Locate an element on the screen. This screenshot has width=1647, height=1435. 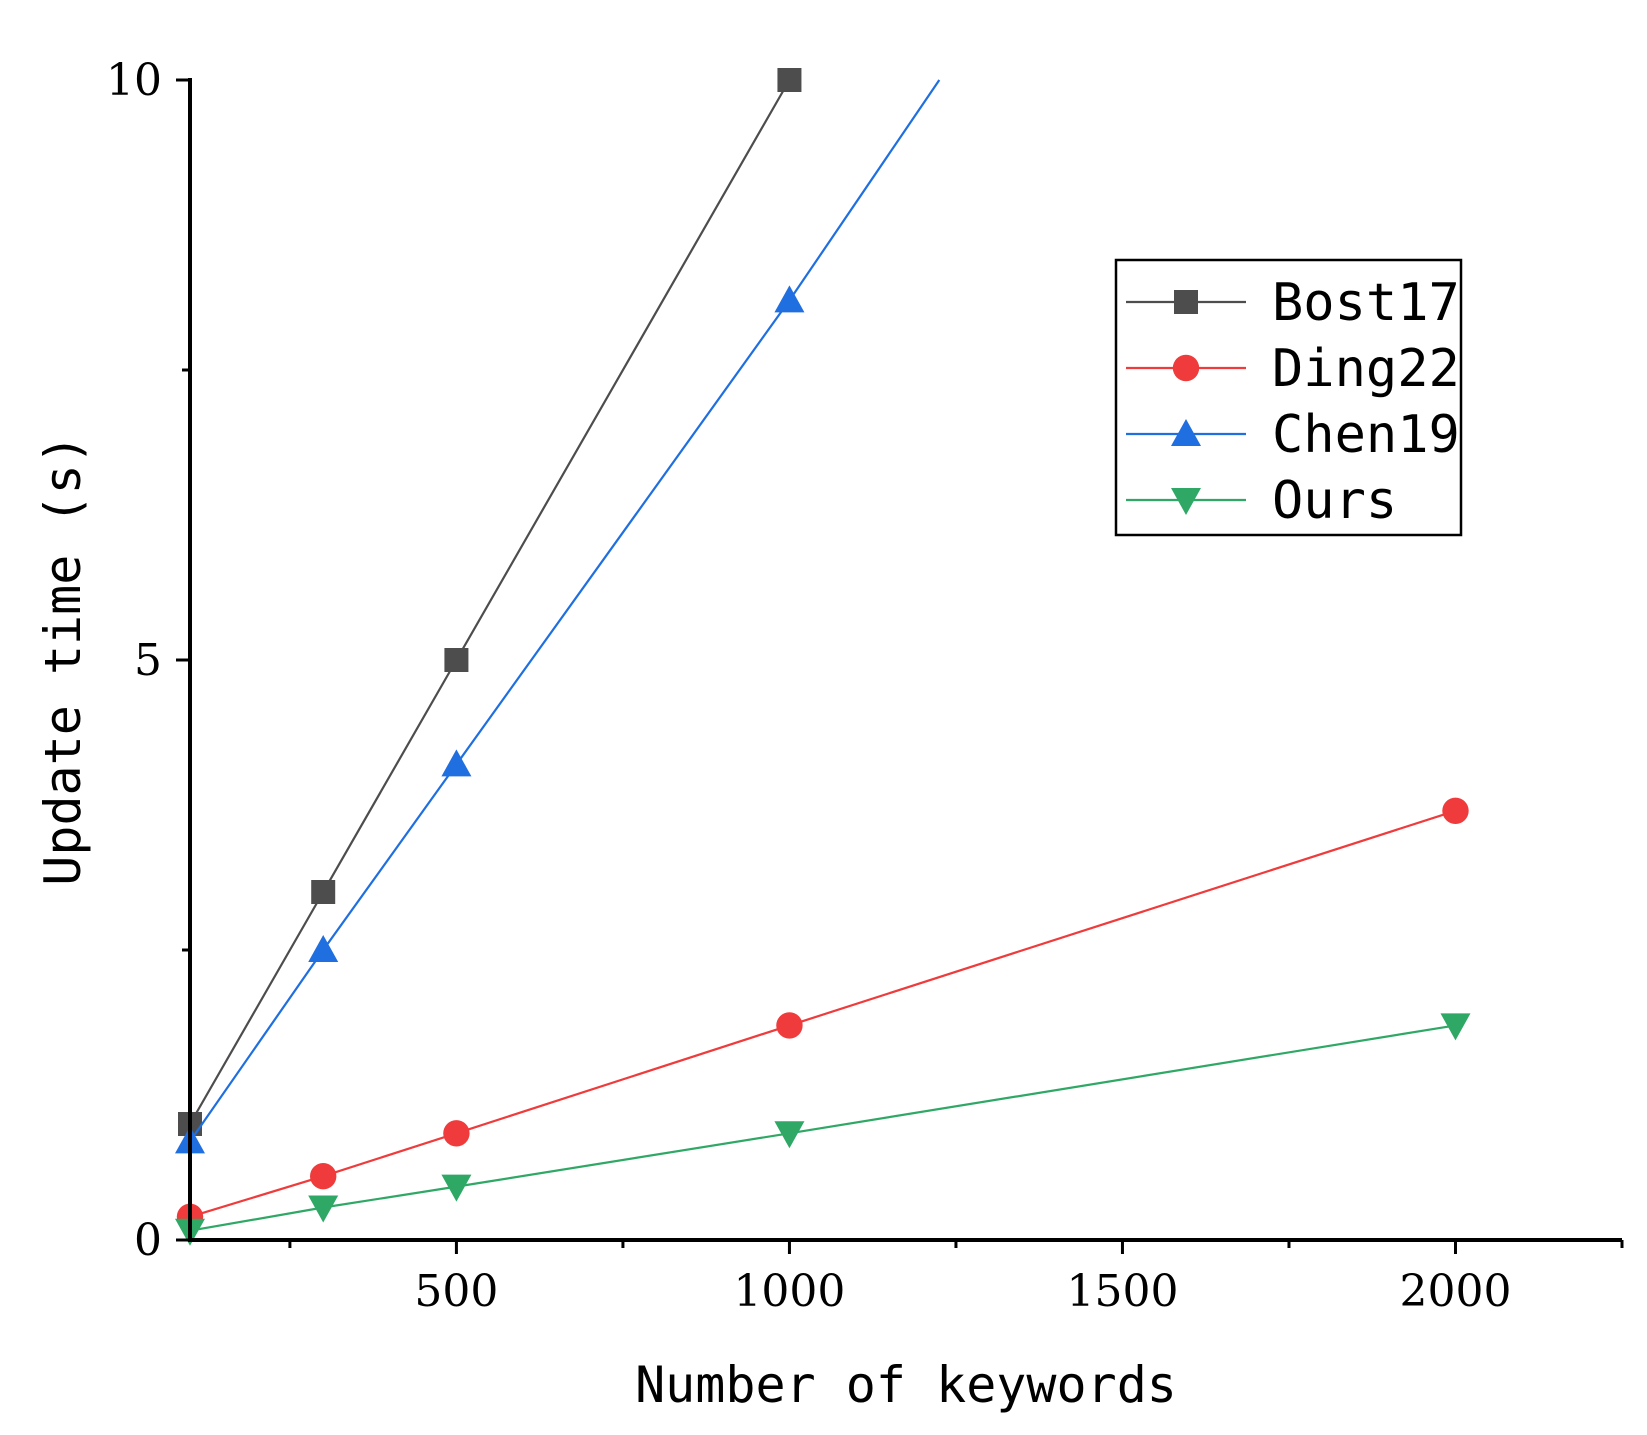
y-axis-title: Update time (s) is located at coordinates (63, 660).